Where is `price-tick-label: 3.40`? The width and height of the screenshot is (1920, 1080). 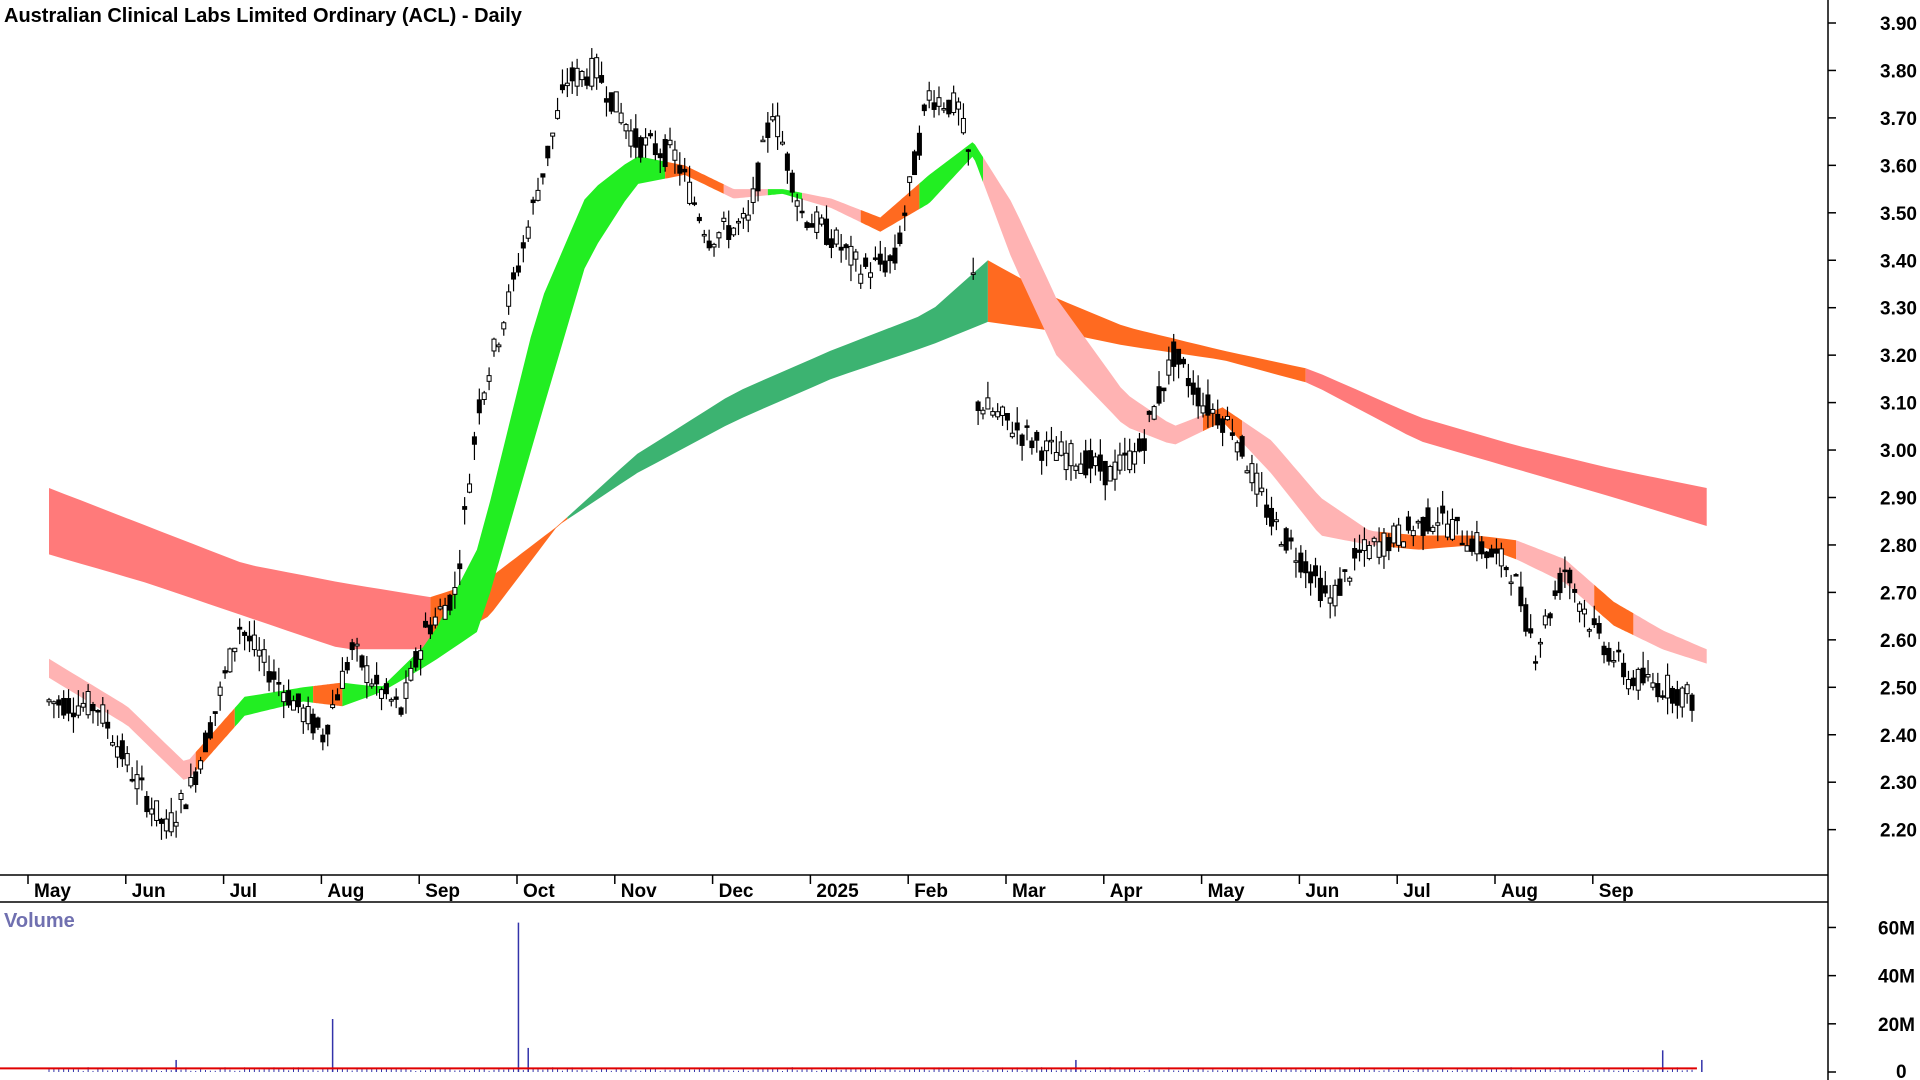
price-tick-label: 3.40 is located at coordinates (1898, 261).